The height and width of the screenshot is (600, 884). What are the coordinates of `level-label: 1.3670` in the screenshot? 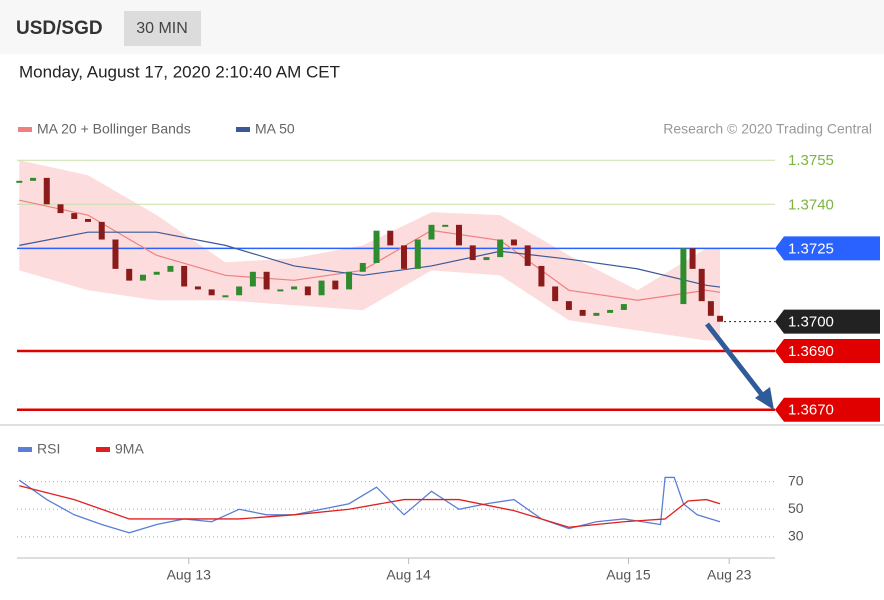 It's located at (811, 410).